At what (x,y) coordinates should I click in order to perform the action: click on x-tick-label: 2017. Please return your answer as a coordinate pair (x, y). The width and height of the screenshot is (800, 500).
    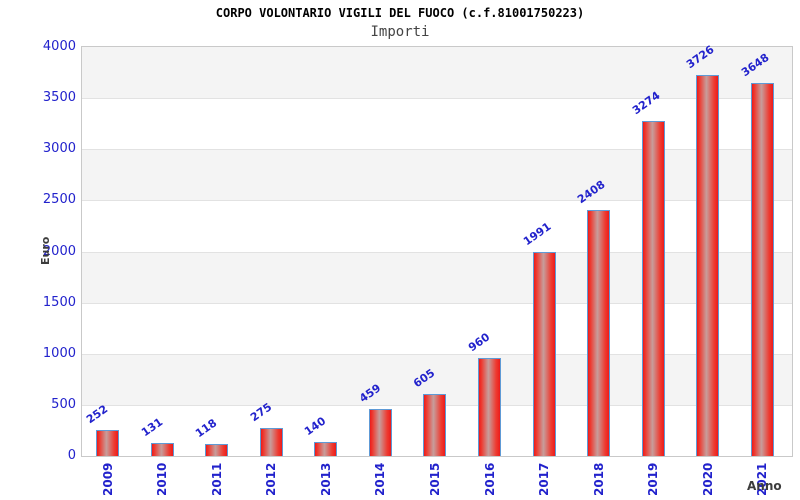
    Looking at the image, I should click on (544, 479).